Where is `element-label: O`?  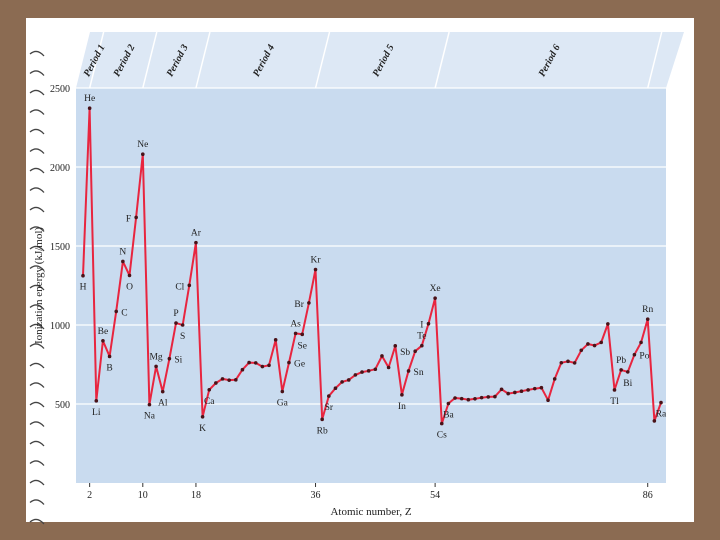
element-label: O is located at coordinates (129, 287).